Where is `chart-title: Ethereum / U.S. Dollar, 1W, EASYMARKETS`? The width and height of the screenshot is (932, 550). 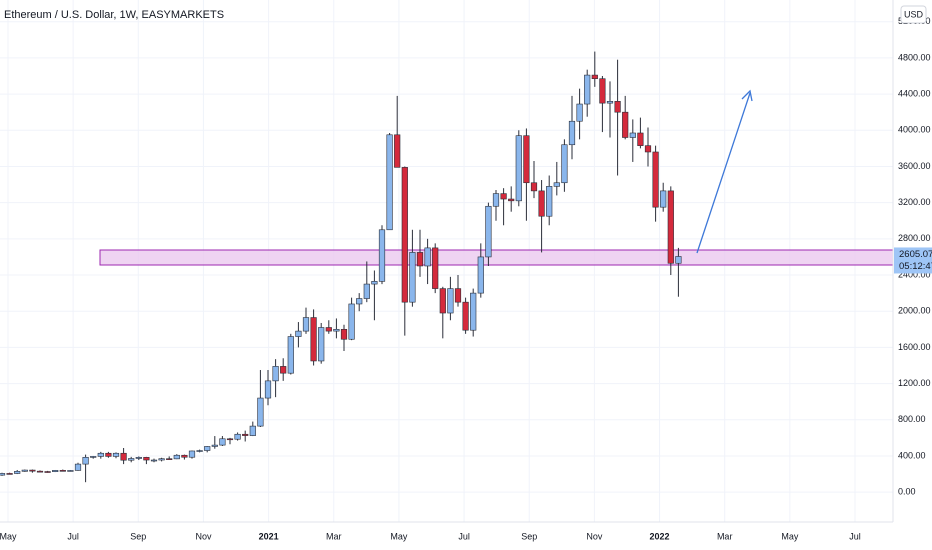
chart-title: Ethereum / U.S. Dollar, 1W, EASYMARKETS is located at coordinates (114, 15).